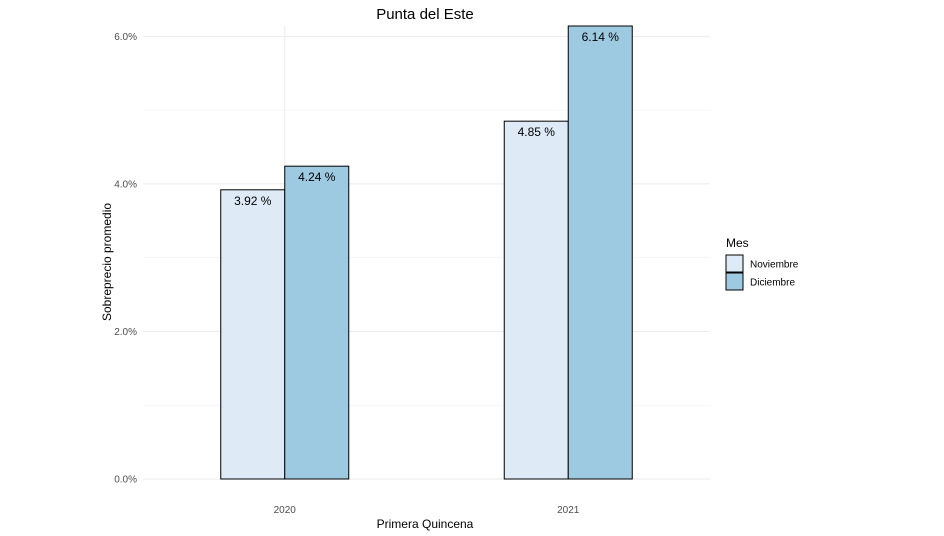  Describe the element at coordinates (737, 243) in the screenshot. I see `legend-title: Mes` at that location.